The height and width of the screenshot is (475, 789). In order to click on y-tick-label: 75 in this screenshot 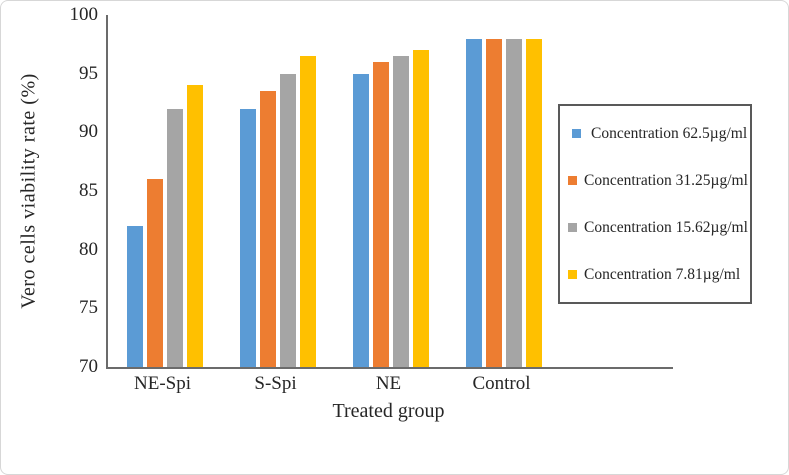, I will do `click(88, 308)`.